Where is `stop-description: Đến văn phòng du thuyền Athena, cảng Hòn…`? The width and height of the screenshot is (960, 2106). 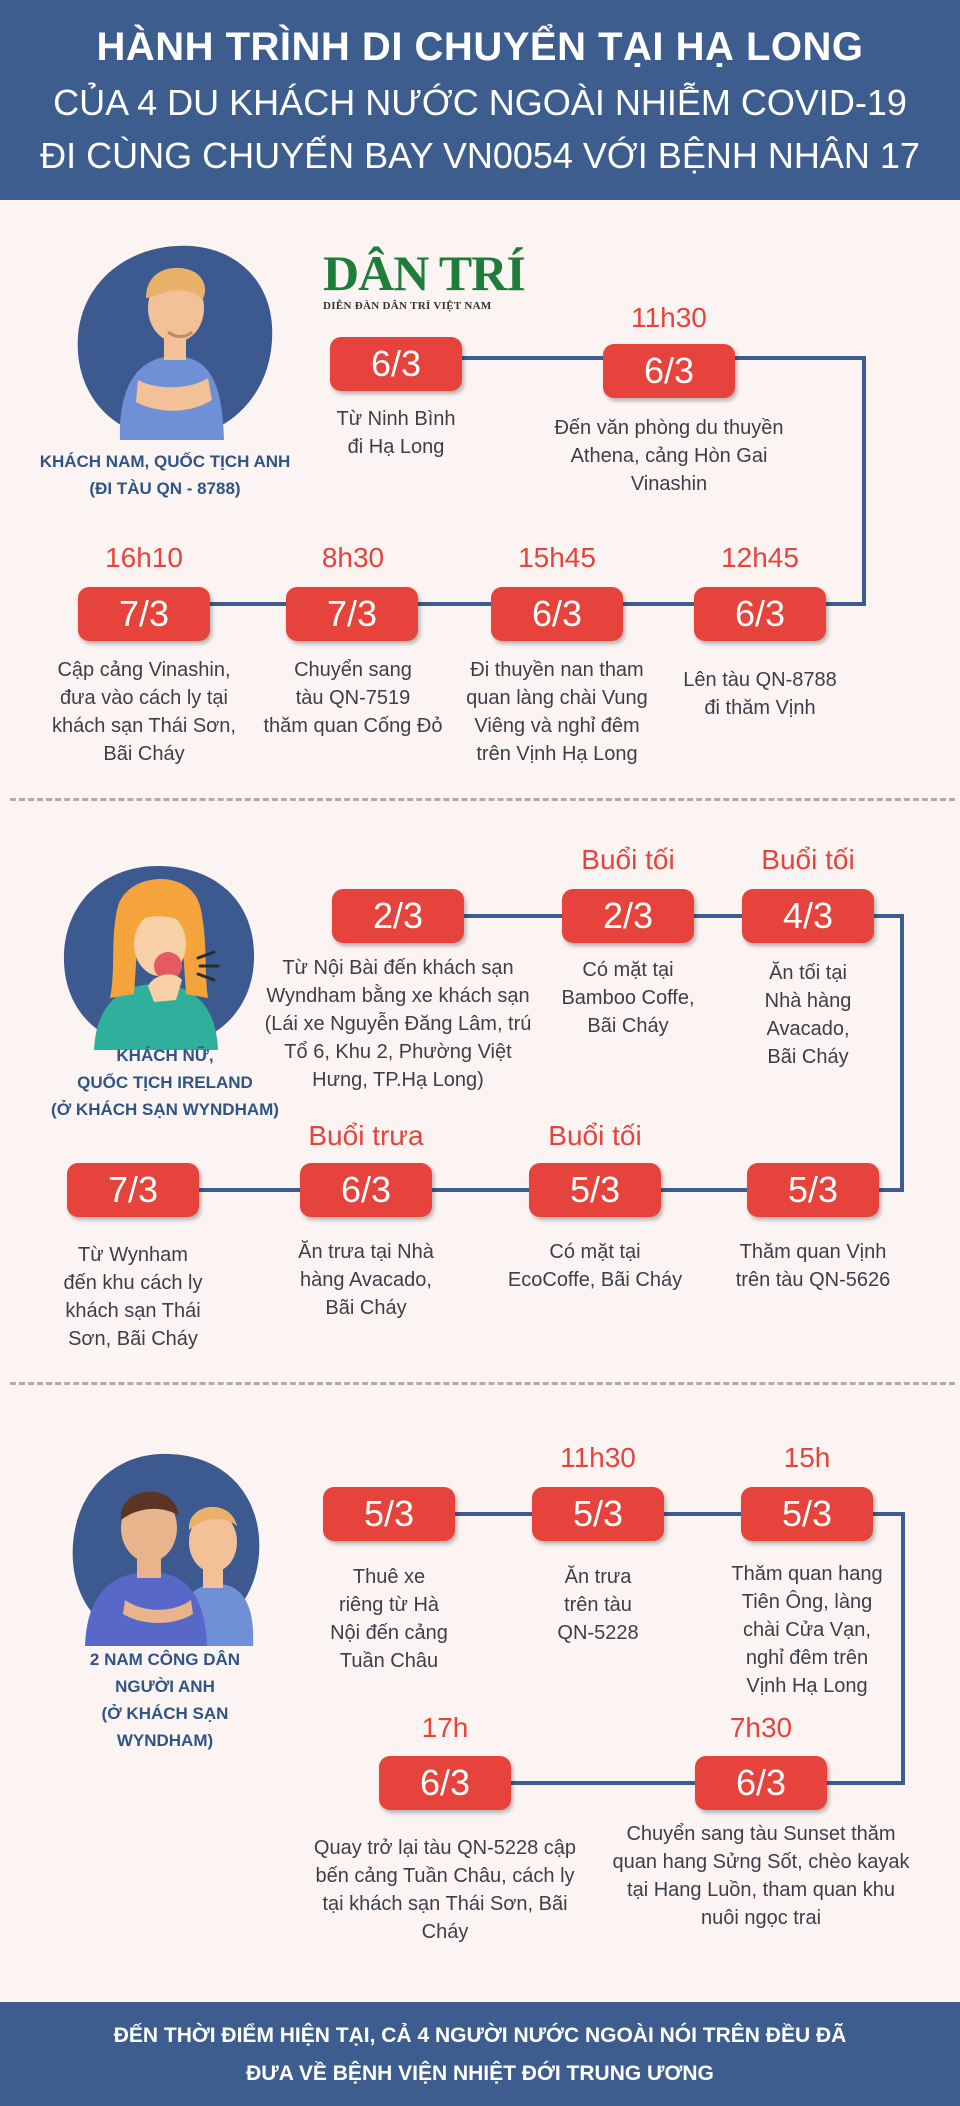 stop-description: Đến văn phòng du thuyền Athena, cảng Hòn… is located at coordinates (669, 456).